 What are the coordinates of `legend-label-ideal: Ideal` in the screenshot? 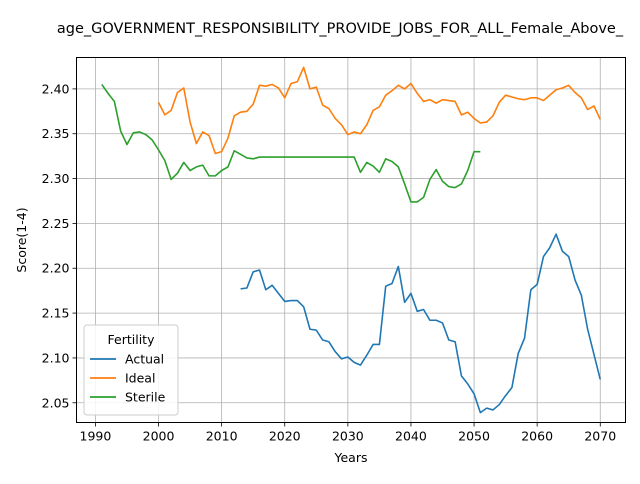 It's located at (140, 378).